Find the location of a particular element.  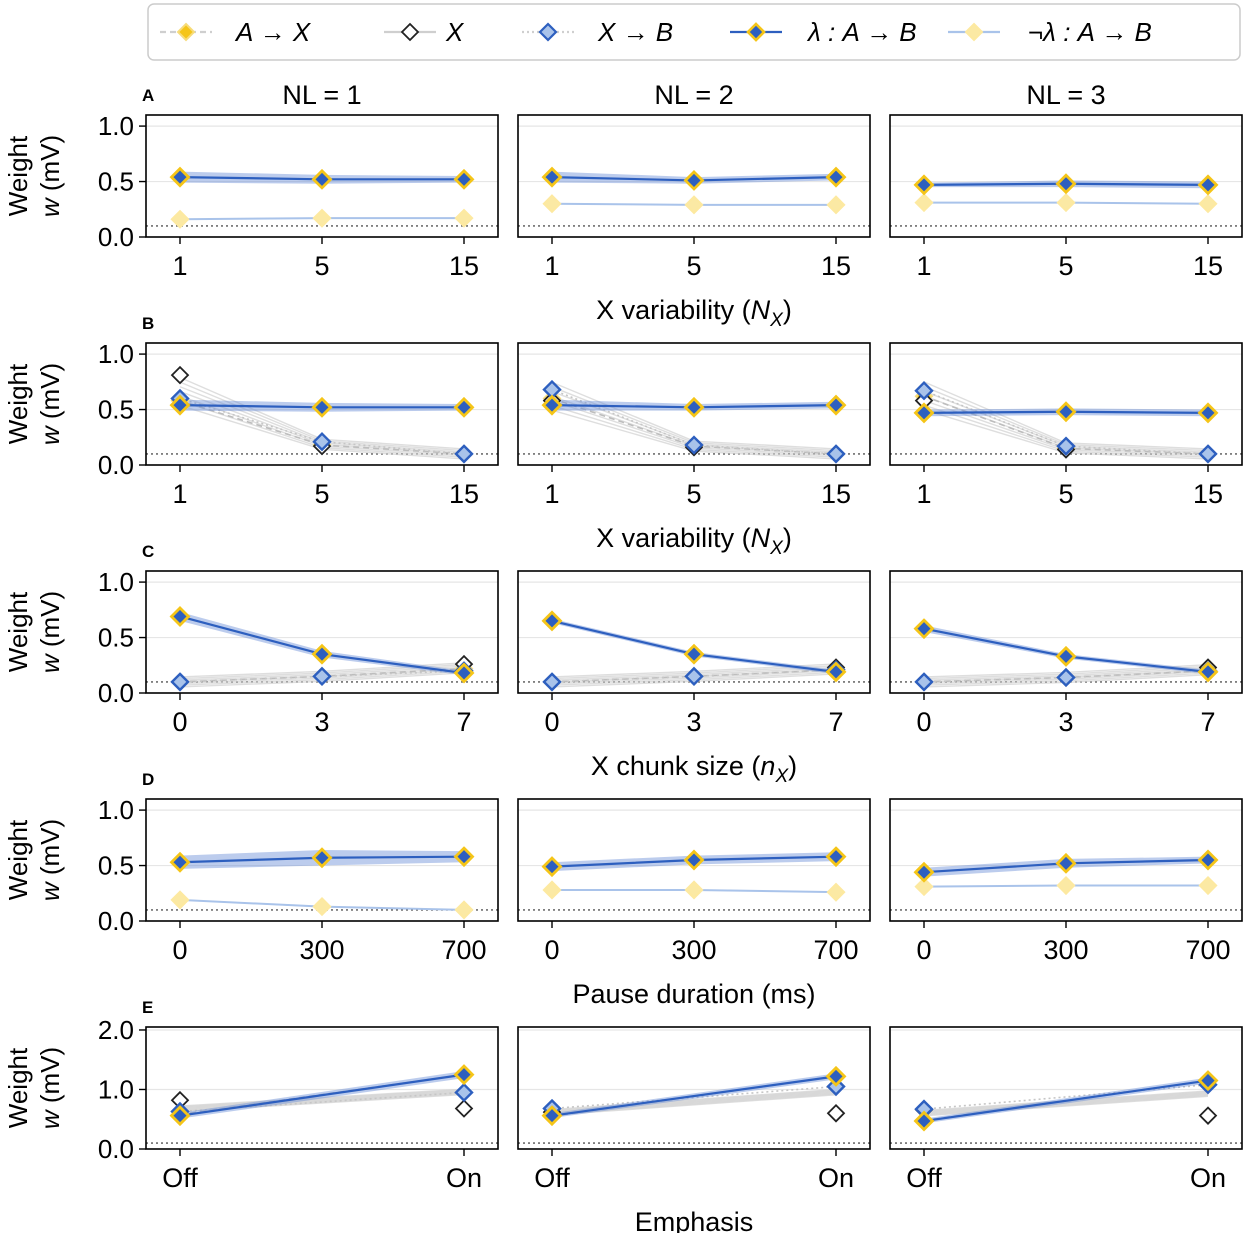

panel-B-3: 1 5 15 is located at coordinates (1066, 425).